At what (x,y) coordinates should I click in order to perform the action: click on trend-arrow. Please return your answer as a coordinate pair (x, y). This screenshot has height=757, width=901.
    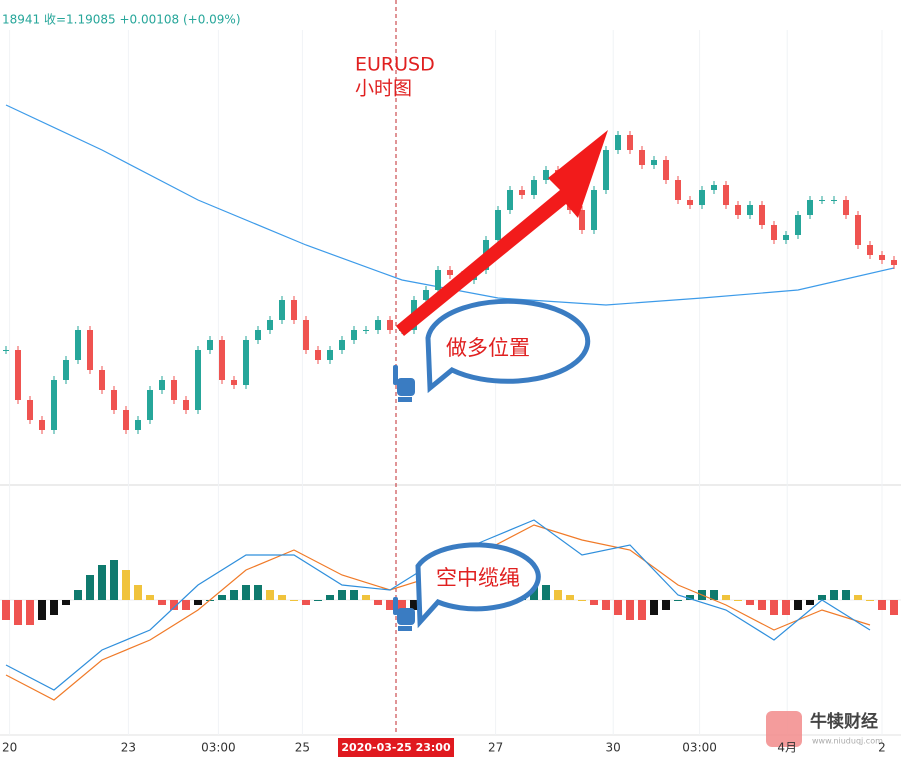
    Looking at the image, I should click on (502, 233).